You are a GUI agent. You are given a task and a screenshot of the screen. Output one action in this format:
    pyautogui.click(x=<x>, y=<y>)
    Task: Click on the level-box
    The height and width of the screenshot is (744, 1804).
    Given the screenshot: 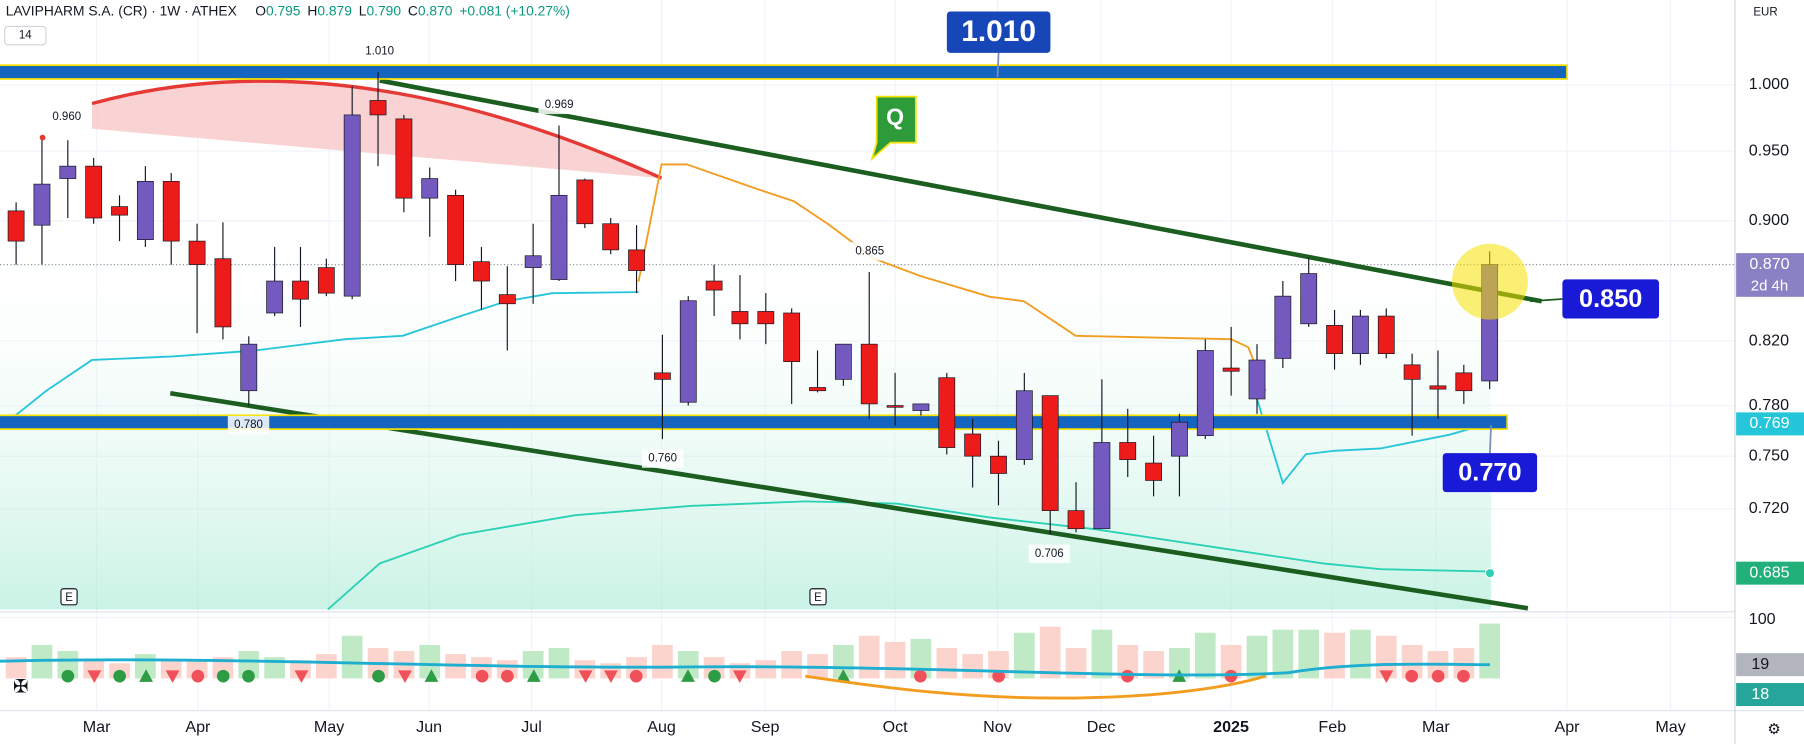 What is the action you would take?
    pyautogui.click(x=1611, y=299)
    